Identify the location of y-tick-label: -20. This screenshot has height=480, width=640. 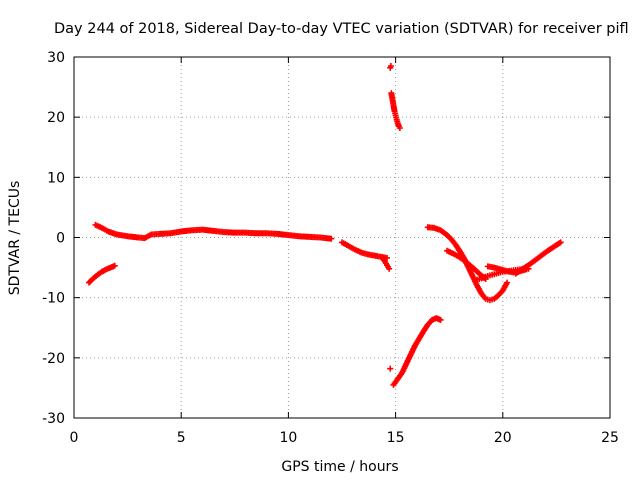
(53, 359).